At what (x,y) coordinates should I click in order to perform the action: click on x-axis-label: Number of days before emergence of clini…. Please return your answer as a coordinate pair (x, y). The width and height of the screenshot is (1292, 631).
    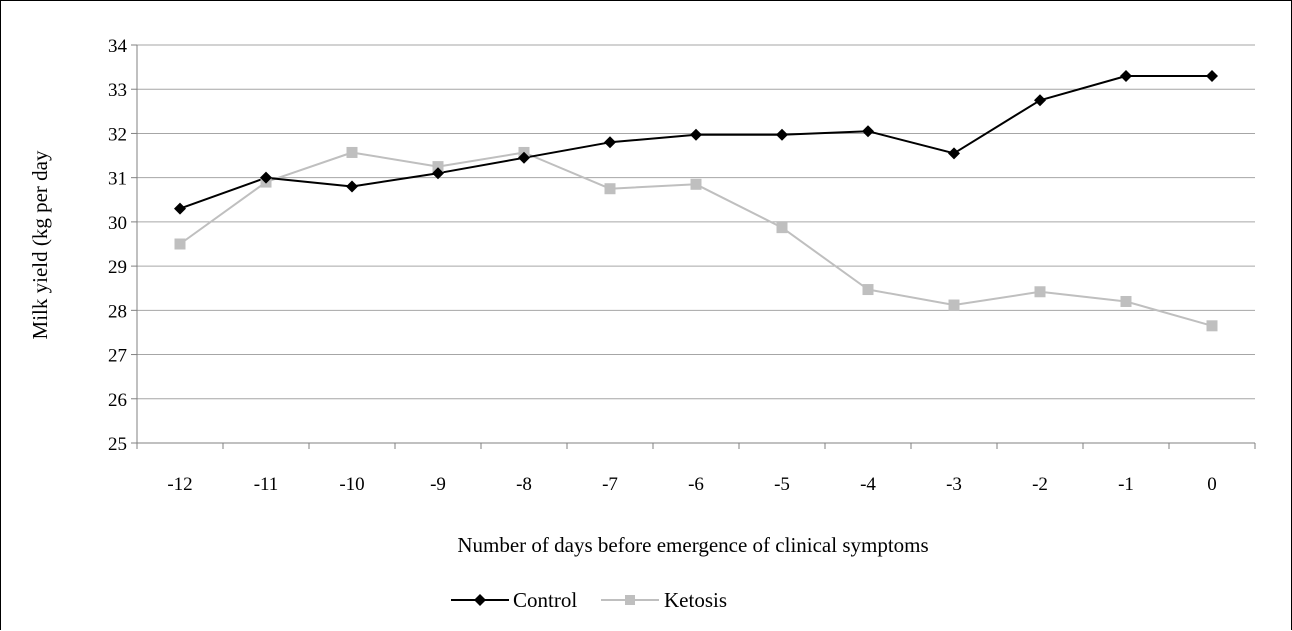
    Looking at the image, I should click on (692, 545).